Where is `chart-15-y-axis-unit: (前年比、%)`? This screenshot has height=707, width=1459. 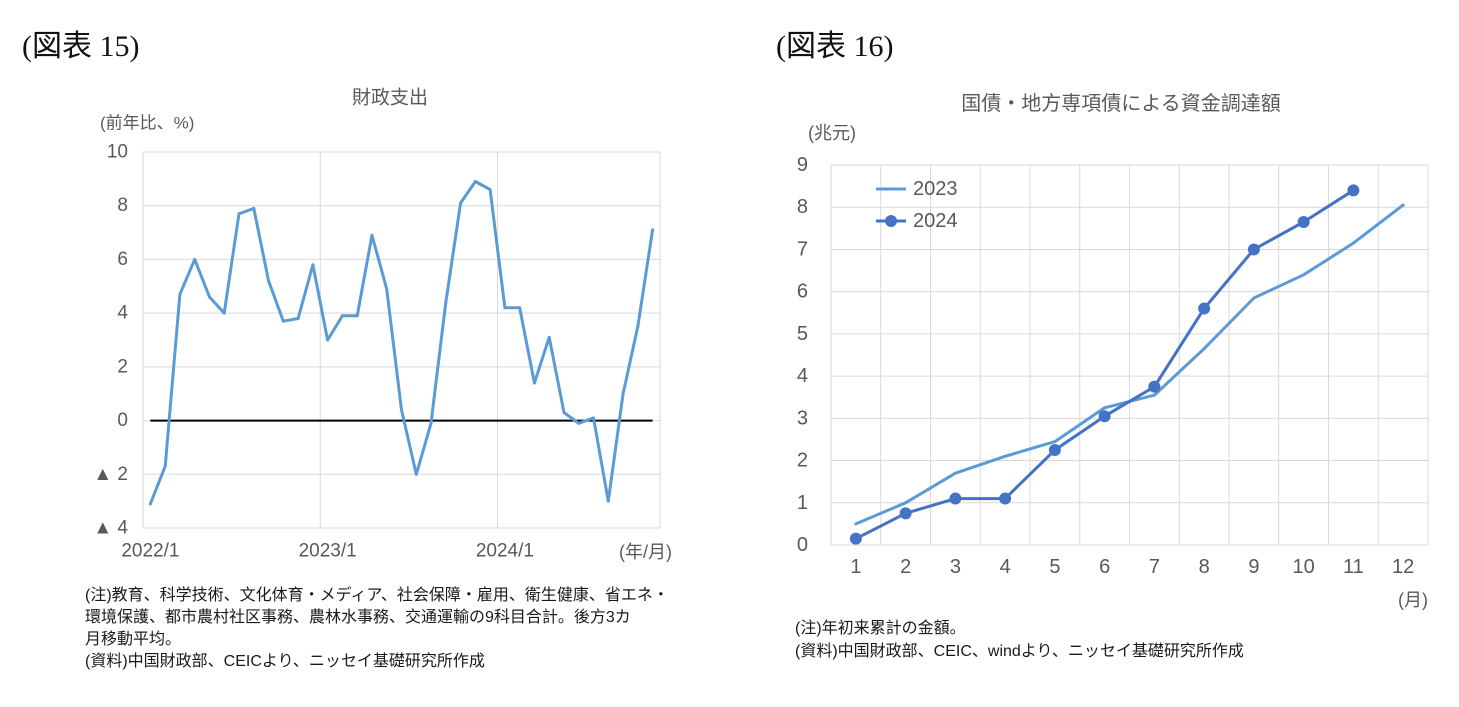 chart-15-y-axis-unit: (前年比、%) is located at coordinates (147, 123).